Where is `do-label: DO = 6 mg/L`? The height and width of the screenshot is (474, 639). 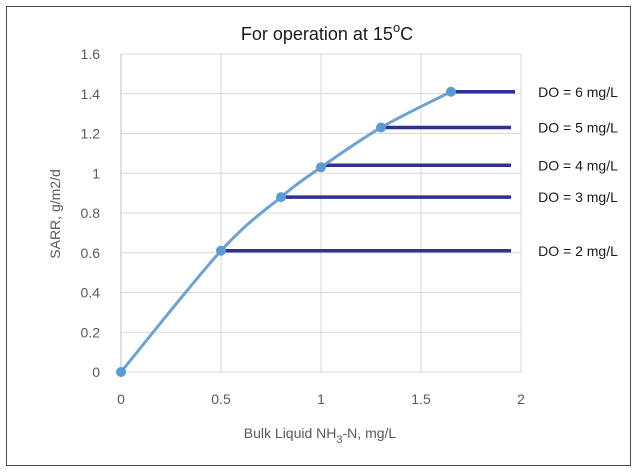 do-label: DO = 6 mg/L is located at coordinates (578, 92).